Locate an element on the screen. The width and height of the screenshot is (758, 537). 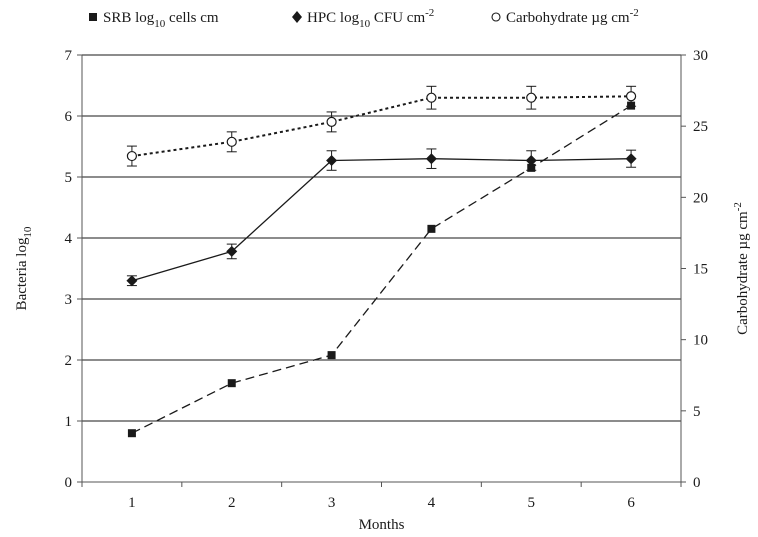
y-tick-label: 4 is located at coordinates (69, 239).